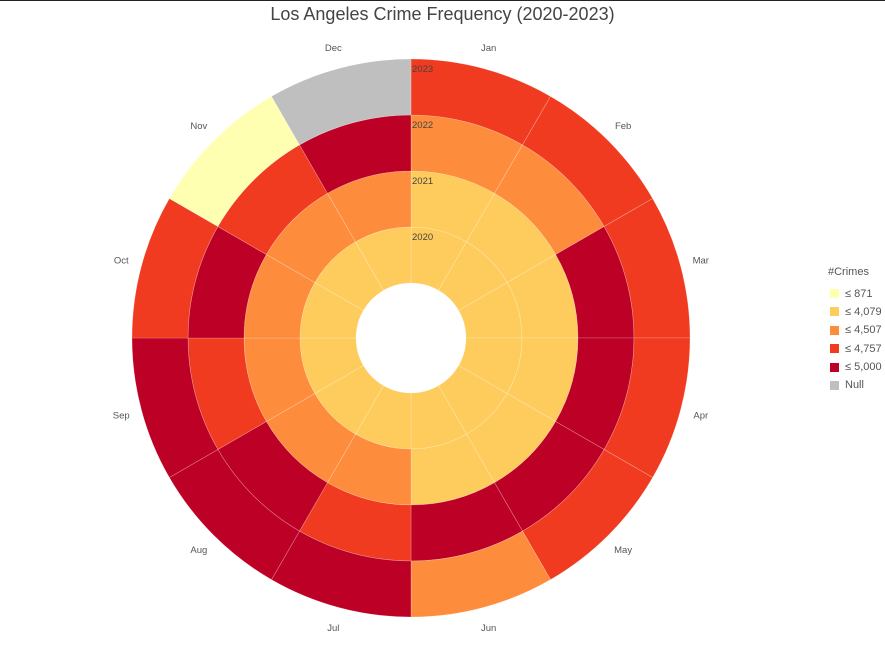  Describe the element at coordinates (198, 126) in the screenshot. I see `month-label: Nov` at that location.